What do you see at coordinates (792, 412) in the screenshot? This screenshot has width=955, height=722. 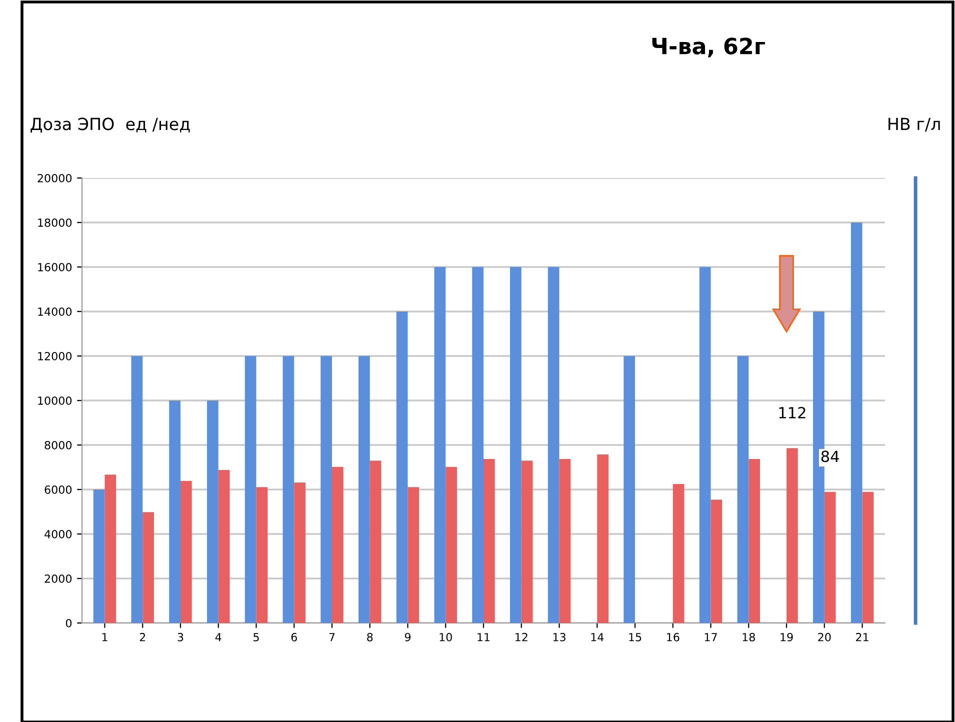 I see `data-label: 112` at bounding box center [792, 412].